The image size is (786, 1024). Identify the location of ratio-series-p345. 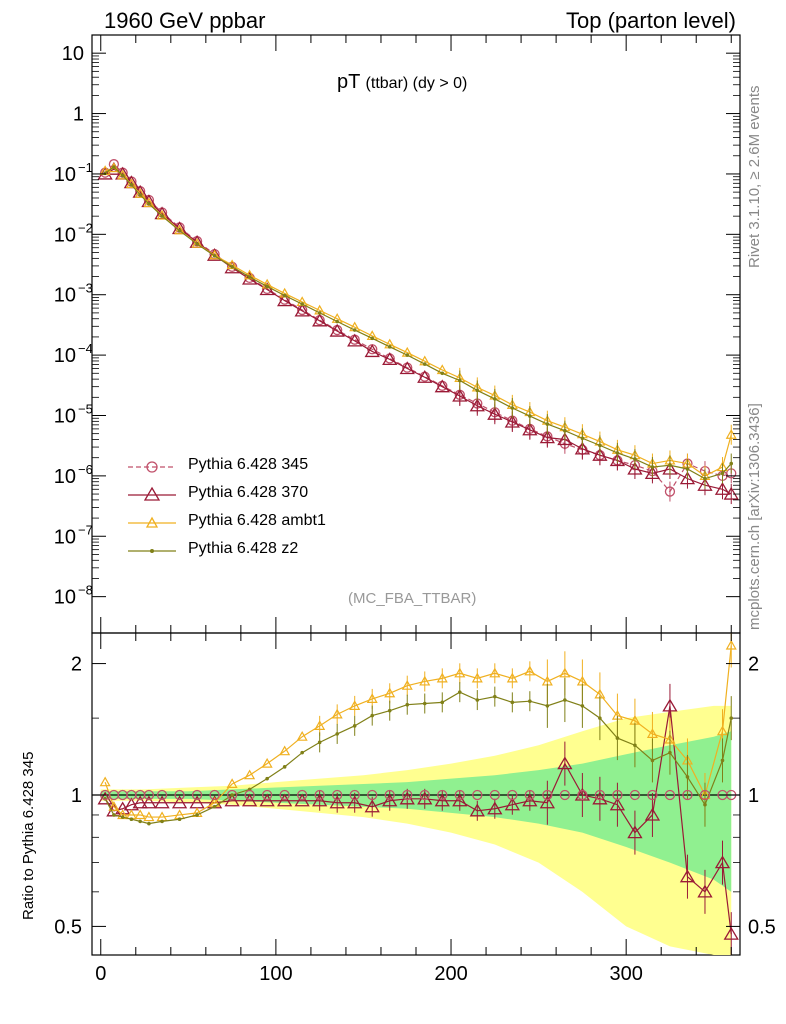
(418, 795).